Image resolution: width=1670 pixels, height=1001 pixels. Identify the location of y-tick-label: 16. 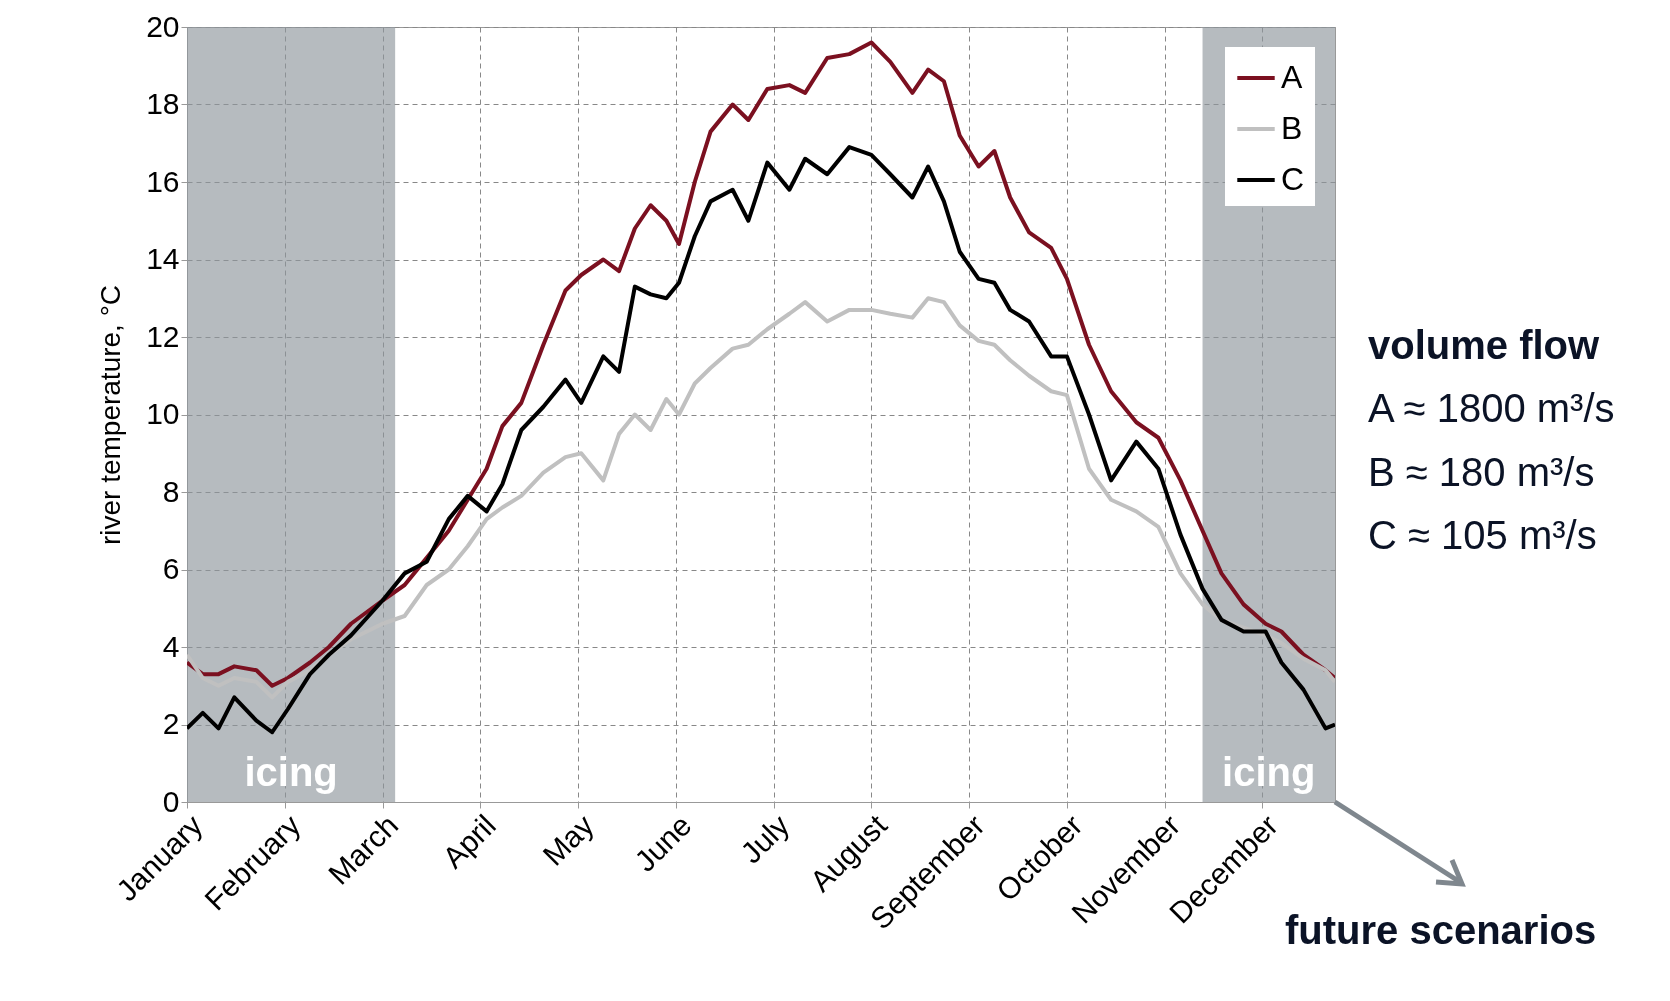
(163, 181).